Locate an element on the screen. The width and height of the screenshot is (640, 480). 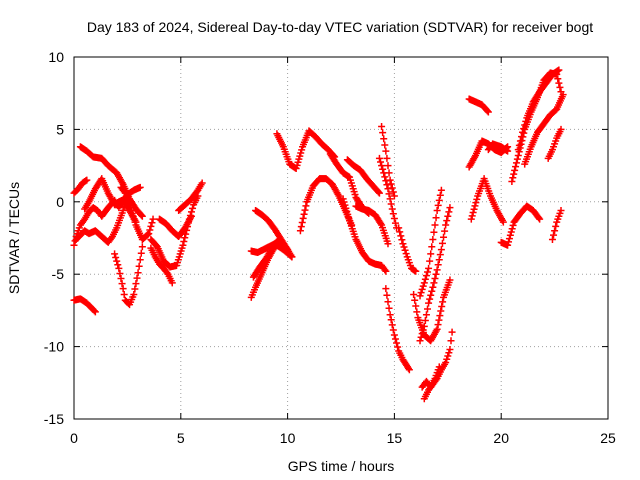
x-tick-label: 5 is located at coordinates (181, 438).